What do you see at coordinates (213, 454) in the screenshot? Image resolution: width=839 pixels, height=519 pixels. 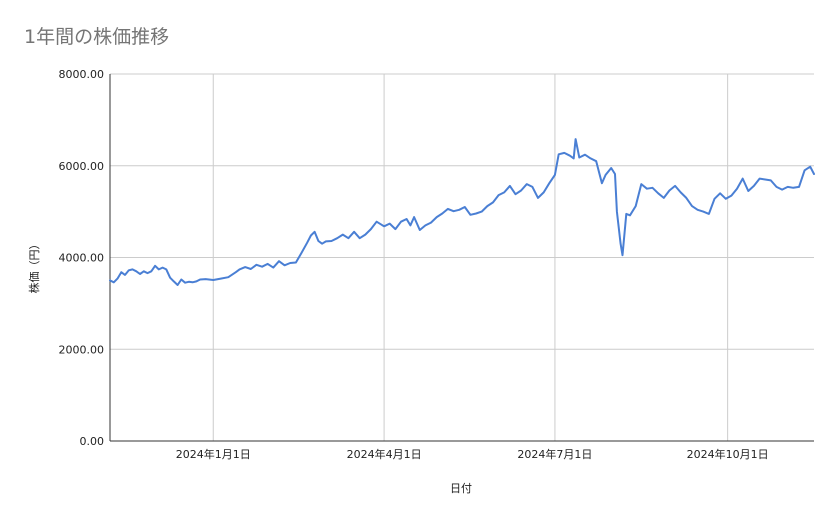 I see `x-tick-label: 2024年1月1日` at bounding box center [213, 454].